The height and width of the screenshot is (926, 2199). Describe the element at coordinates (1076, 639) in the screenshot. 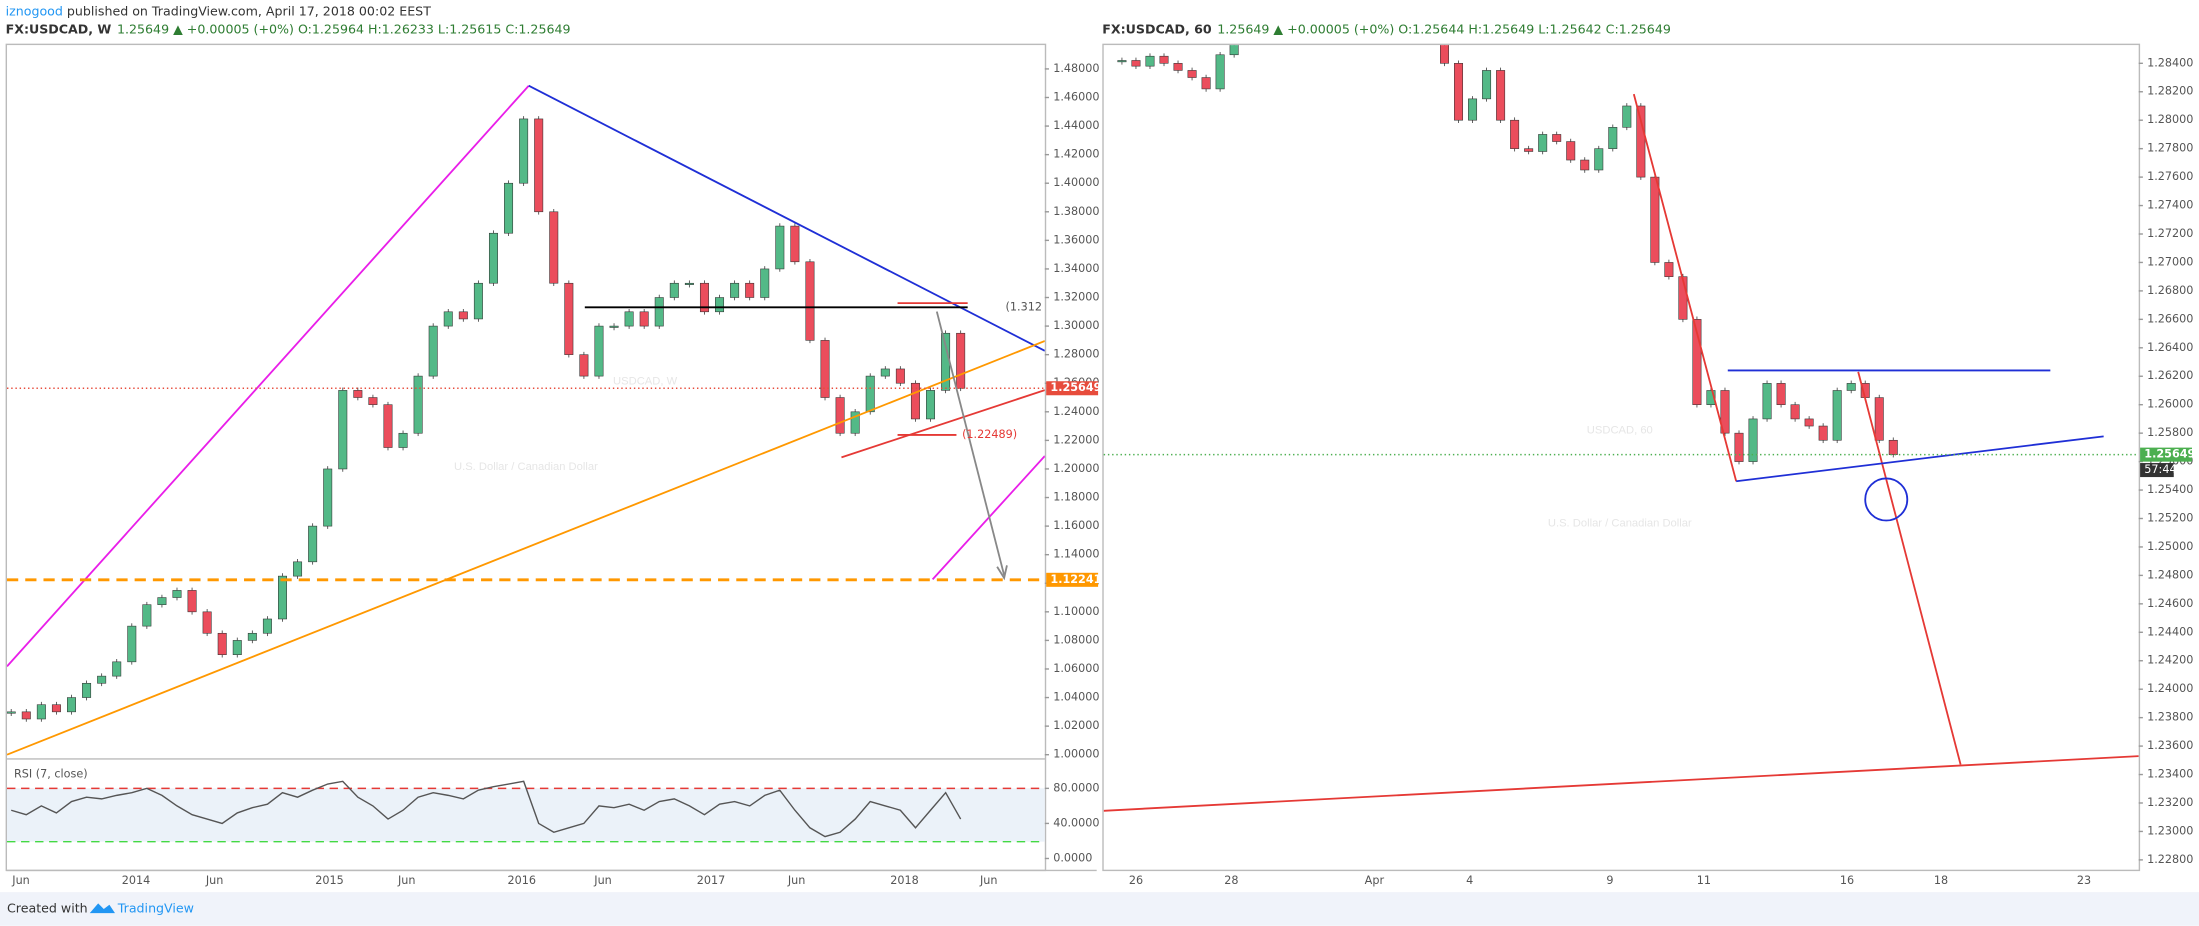

I see `y-tick-label: 1.08000` at that location.